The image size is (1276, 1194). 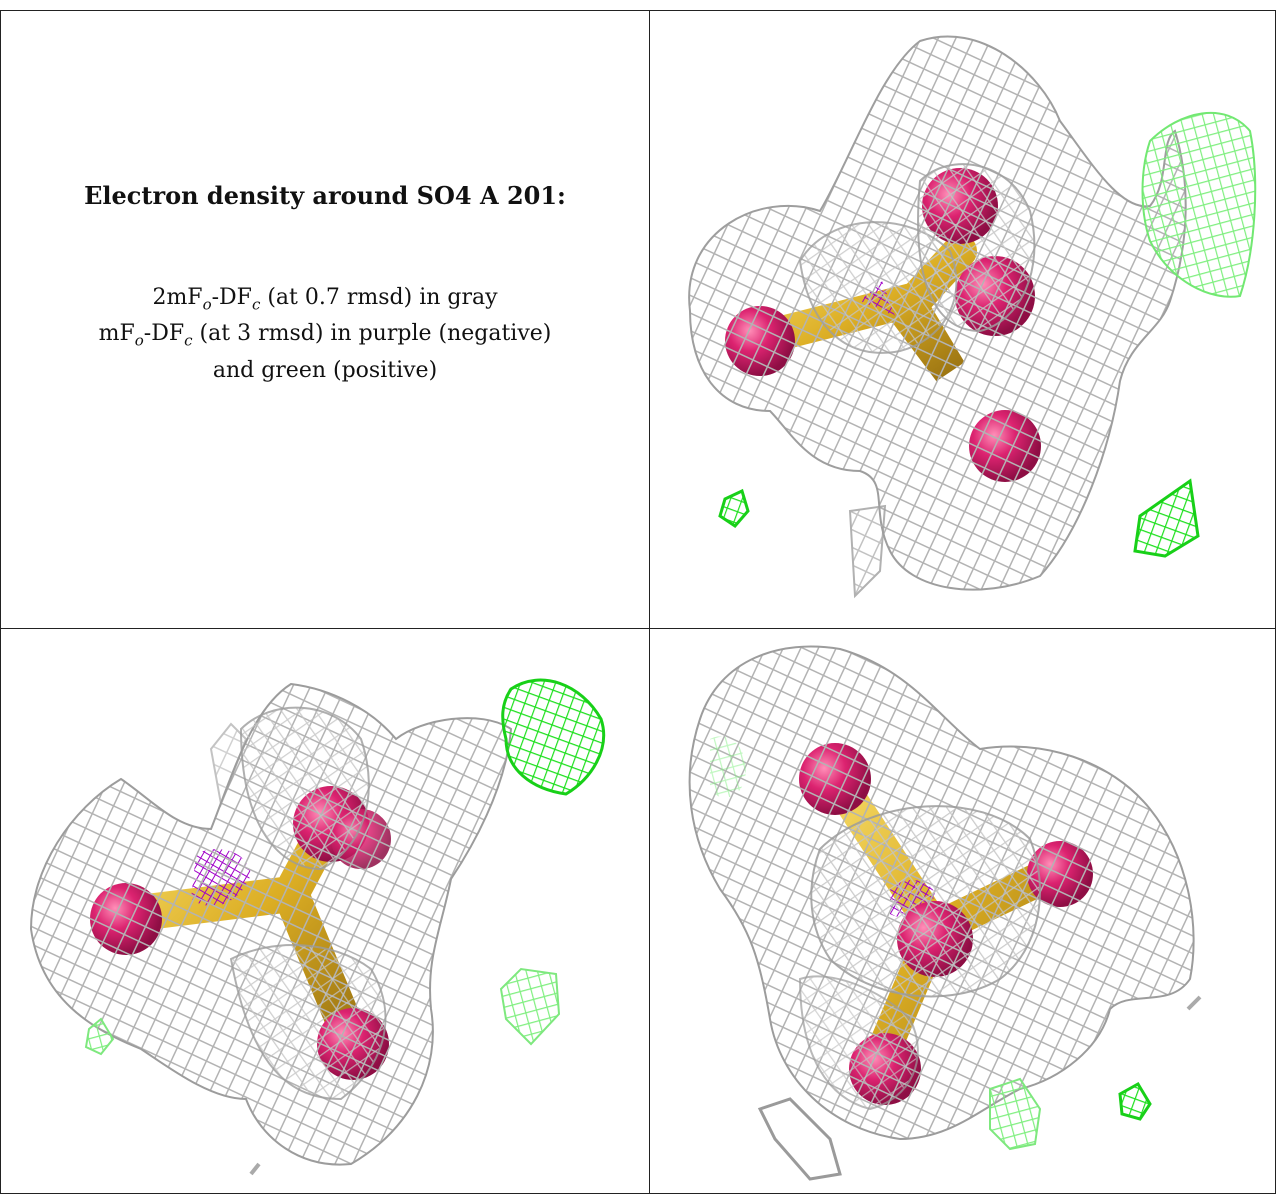 I want to click on grid-line-left, so click(x=0, y=602).